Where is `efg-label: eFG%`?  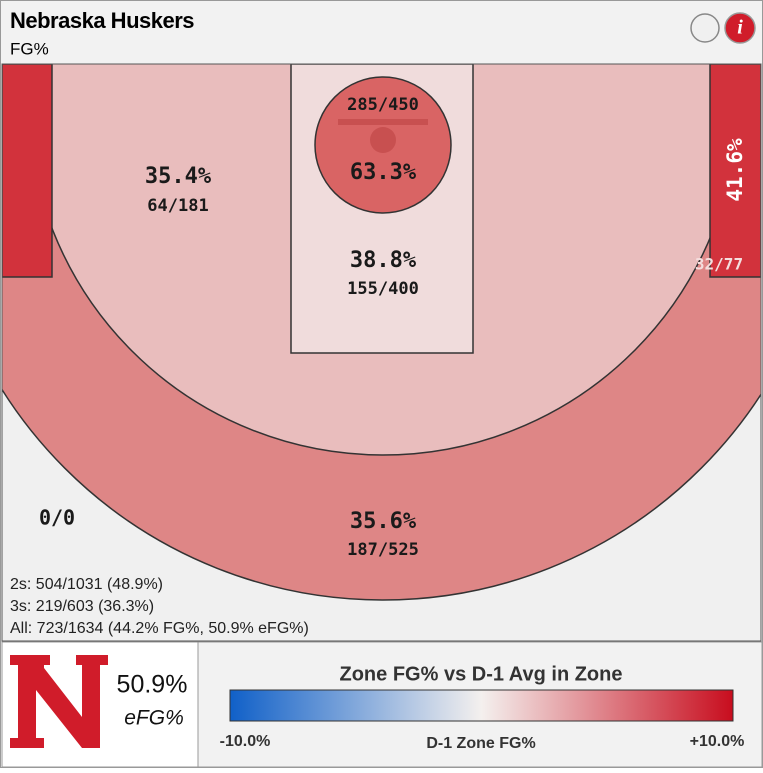
efg-label: eFG% is located at coordinates (154, 718).